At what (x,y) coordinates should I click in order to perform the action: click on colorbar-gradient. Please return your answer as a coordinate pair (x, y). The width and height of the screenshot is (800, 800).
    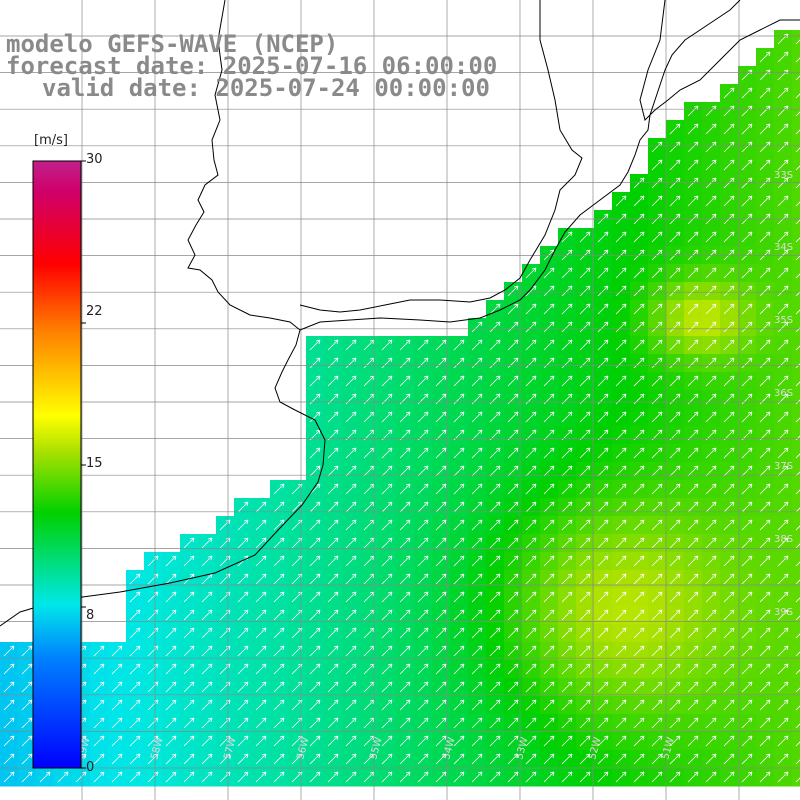
    Looking at the image, I should click on (57, 464).